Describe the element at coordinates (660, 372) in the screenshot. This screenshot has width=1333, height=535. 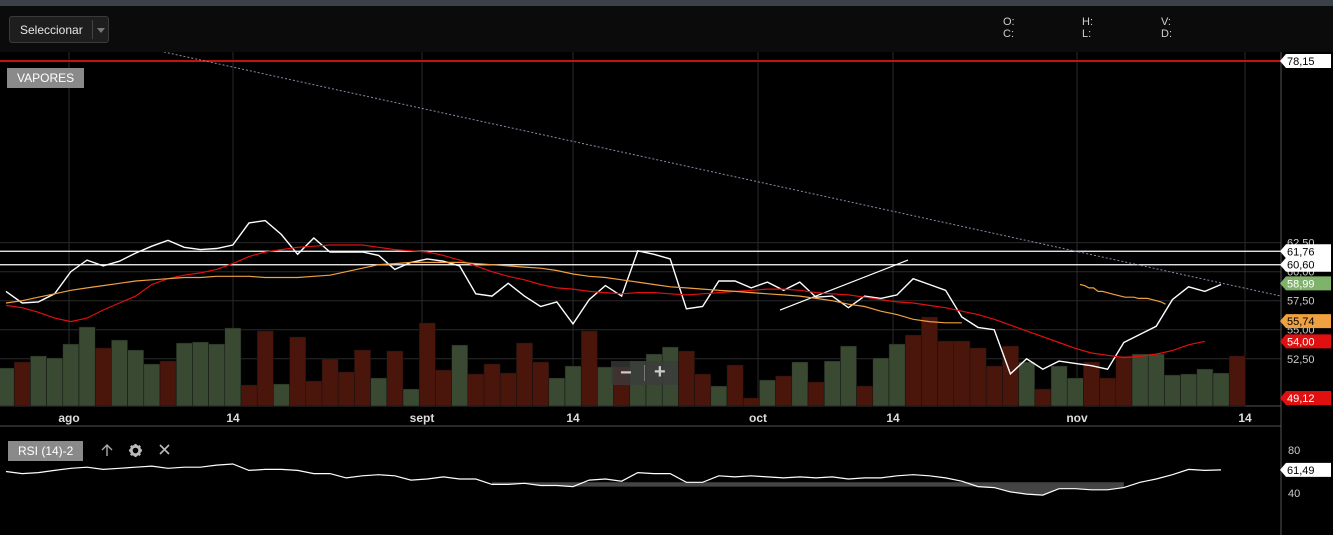
I see `zoom-in-button: +` at that location.